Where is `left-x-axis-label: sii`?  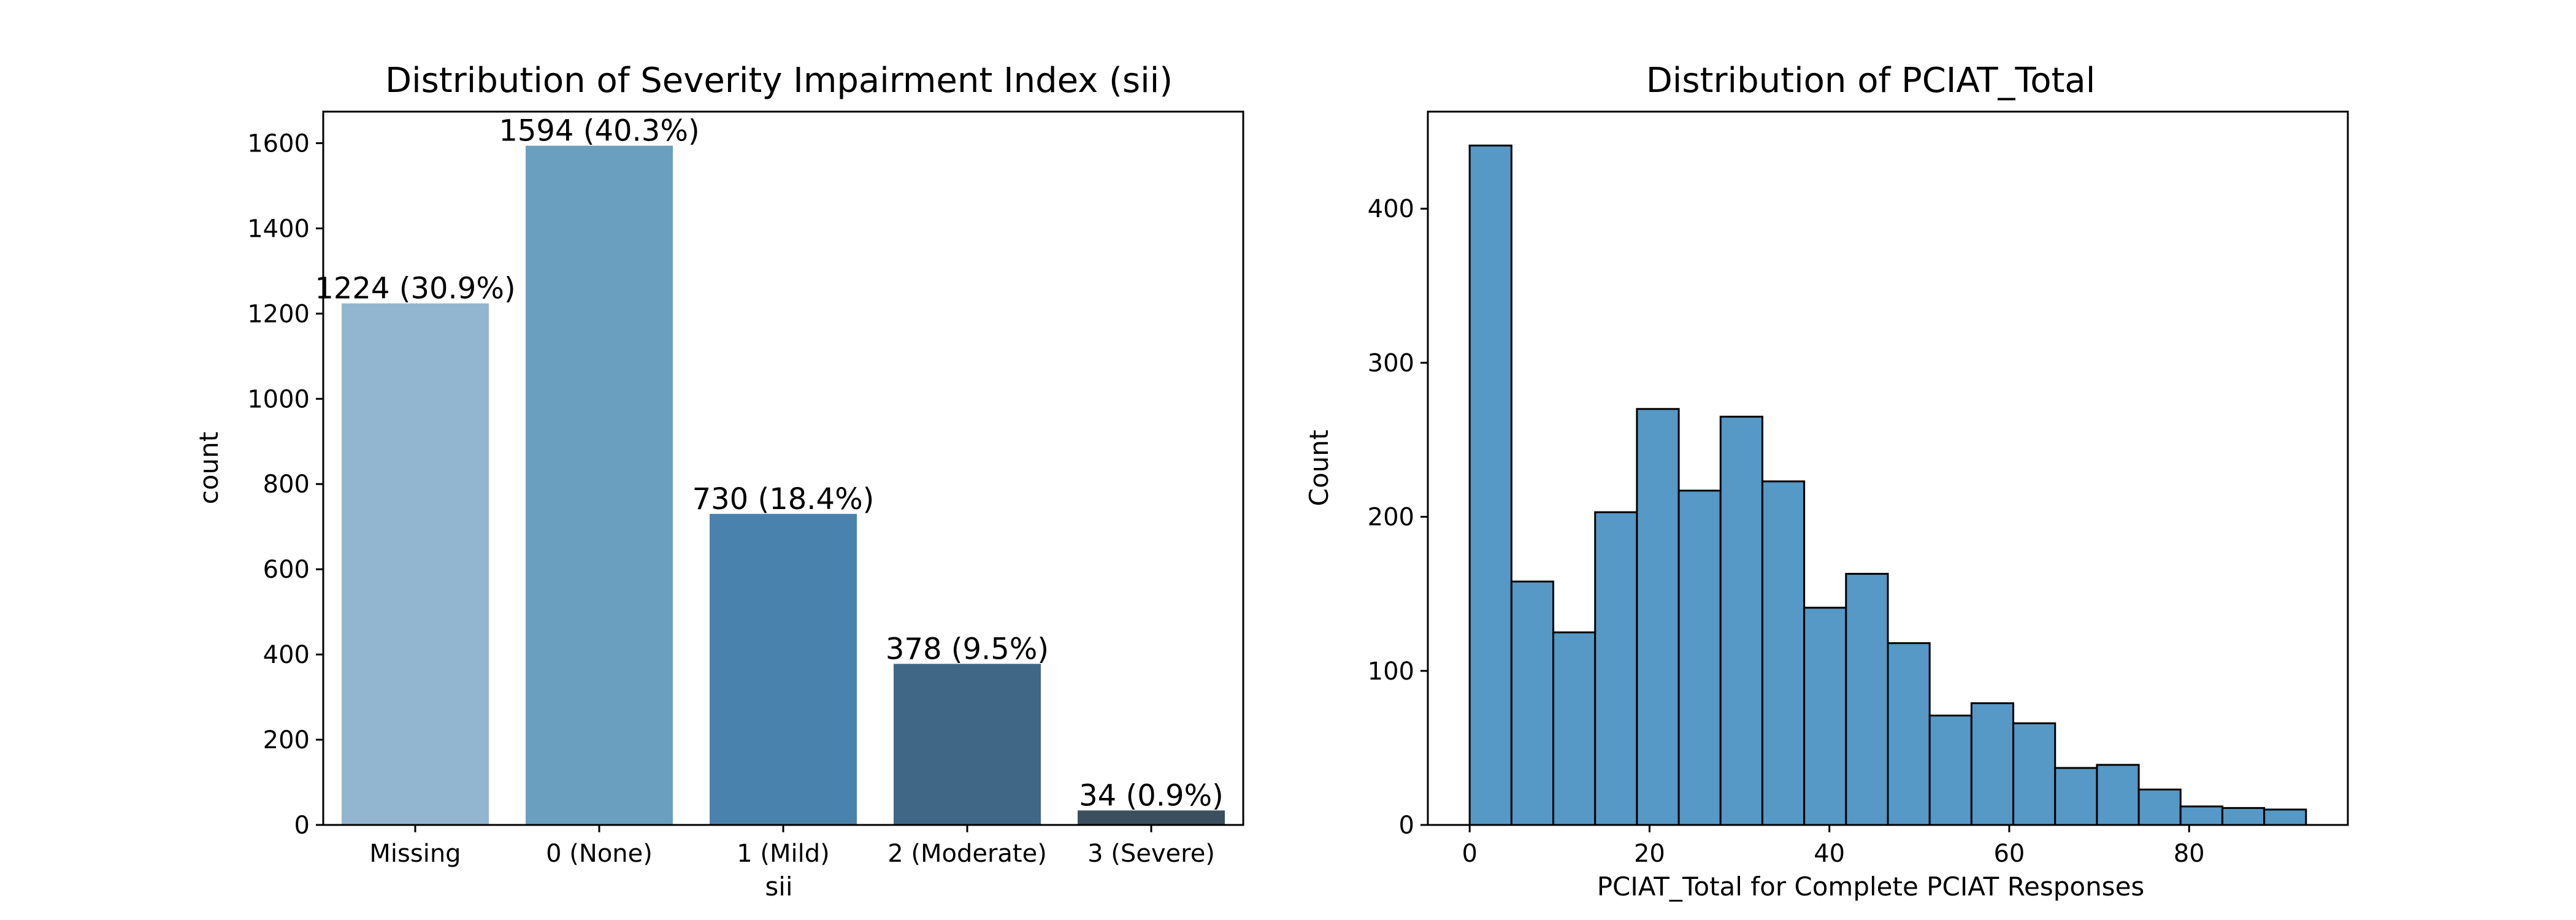
left-x-axis-label: sii is located at coordinates (778, 887).